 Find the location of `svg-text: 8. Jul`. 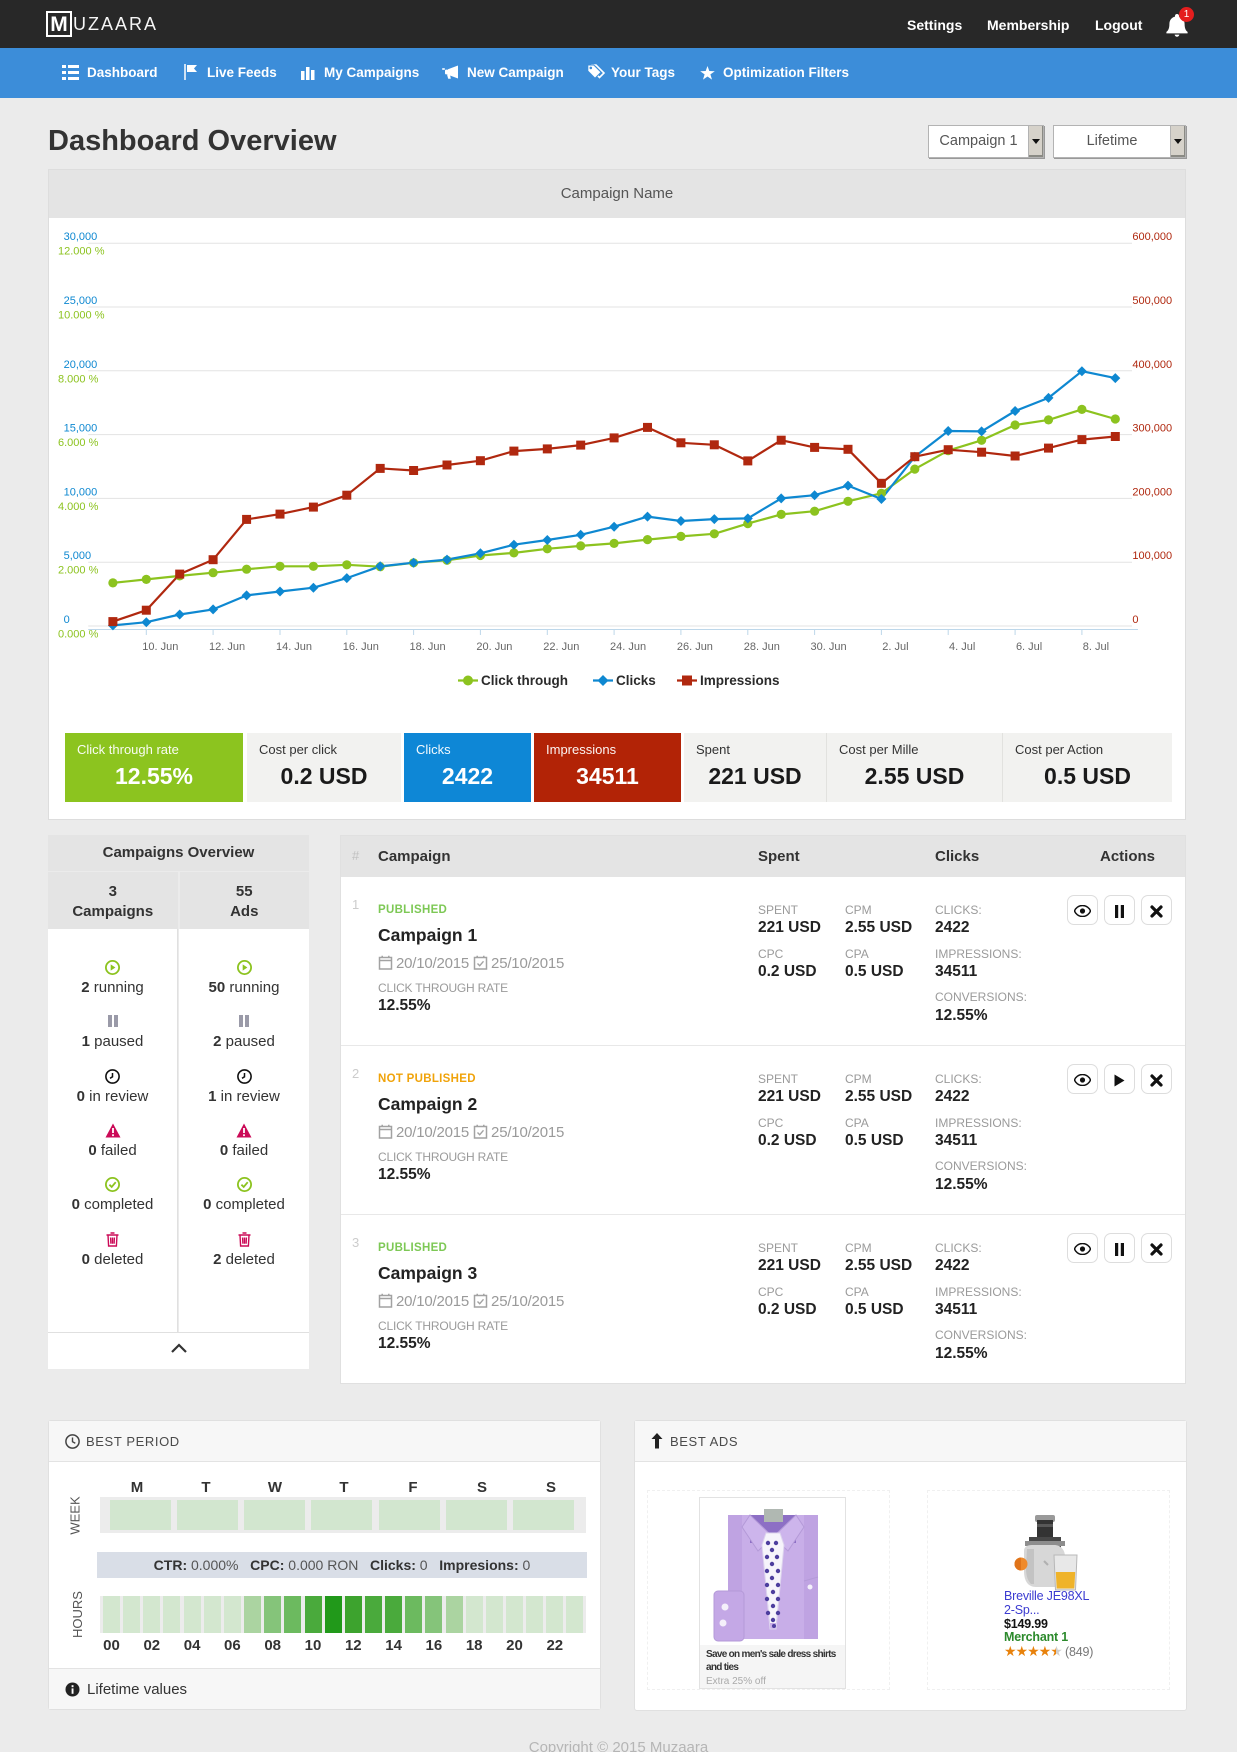

svg-text: 8. Jul is located at coordinates (1096, 647).